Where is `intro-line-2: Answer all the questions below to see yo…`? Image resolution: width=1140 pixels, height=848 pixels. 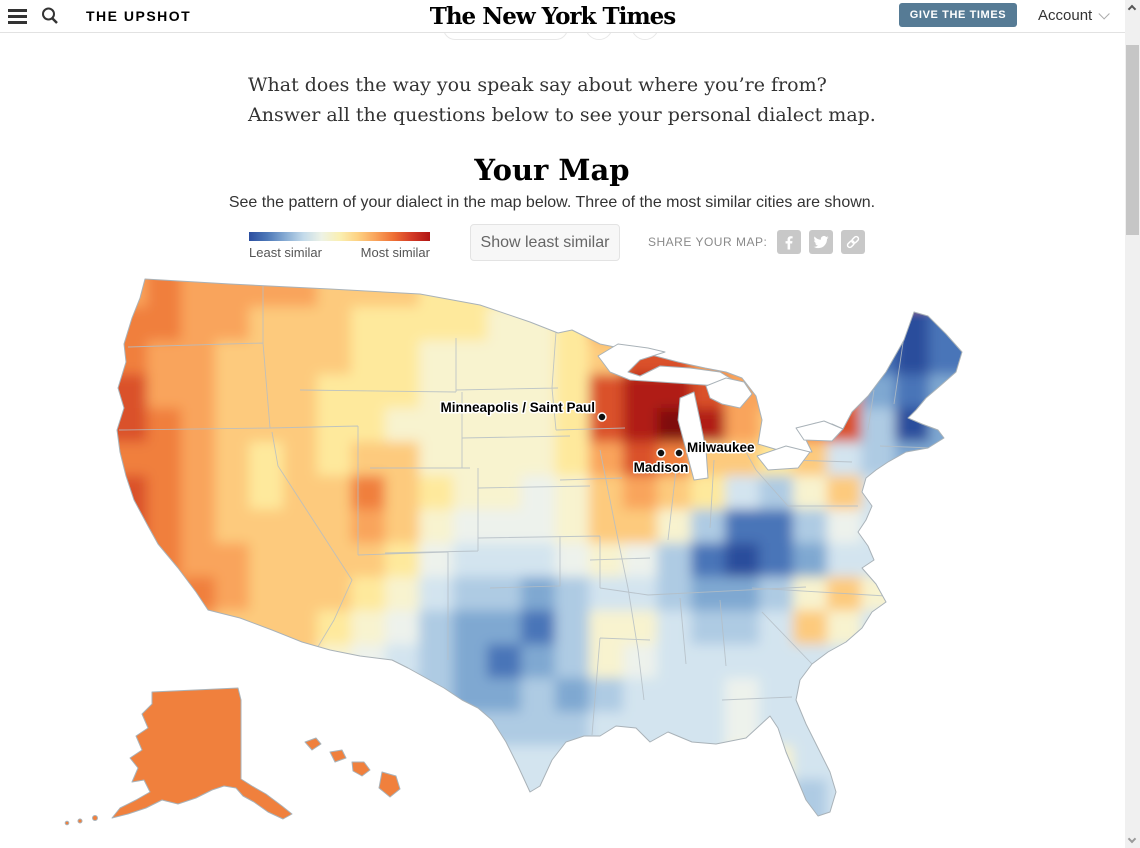 intro-line-2: Answer all the questions below to see yo… is located at coordinates (562, 115).